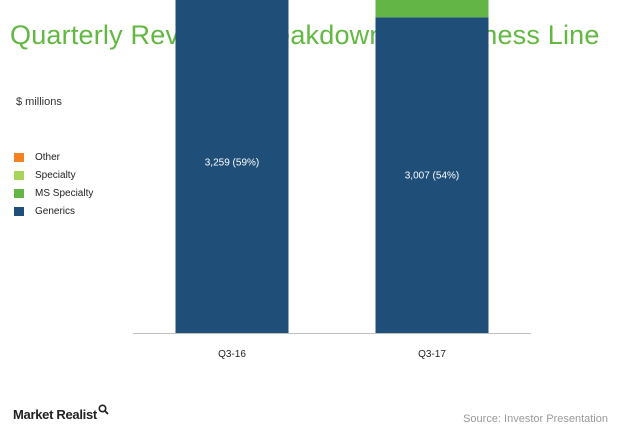  Describe the element at coordinates (19, 175) in the screenshot. I see `legend-swatch-specialty` at that location.